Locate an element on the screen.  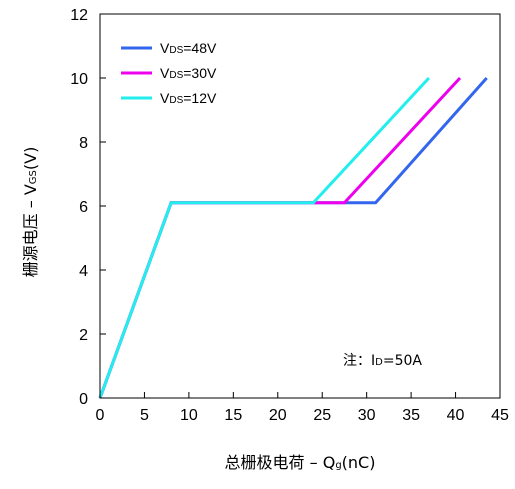
legend-label: VDS=48V is located at coordinates (188, 48).